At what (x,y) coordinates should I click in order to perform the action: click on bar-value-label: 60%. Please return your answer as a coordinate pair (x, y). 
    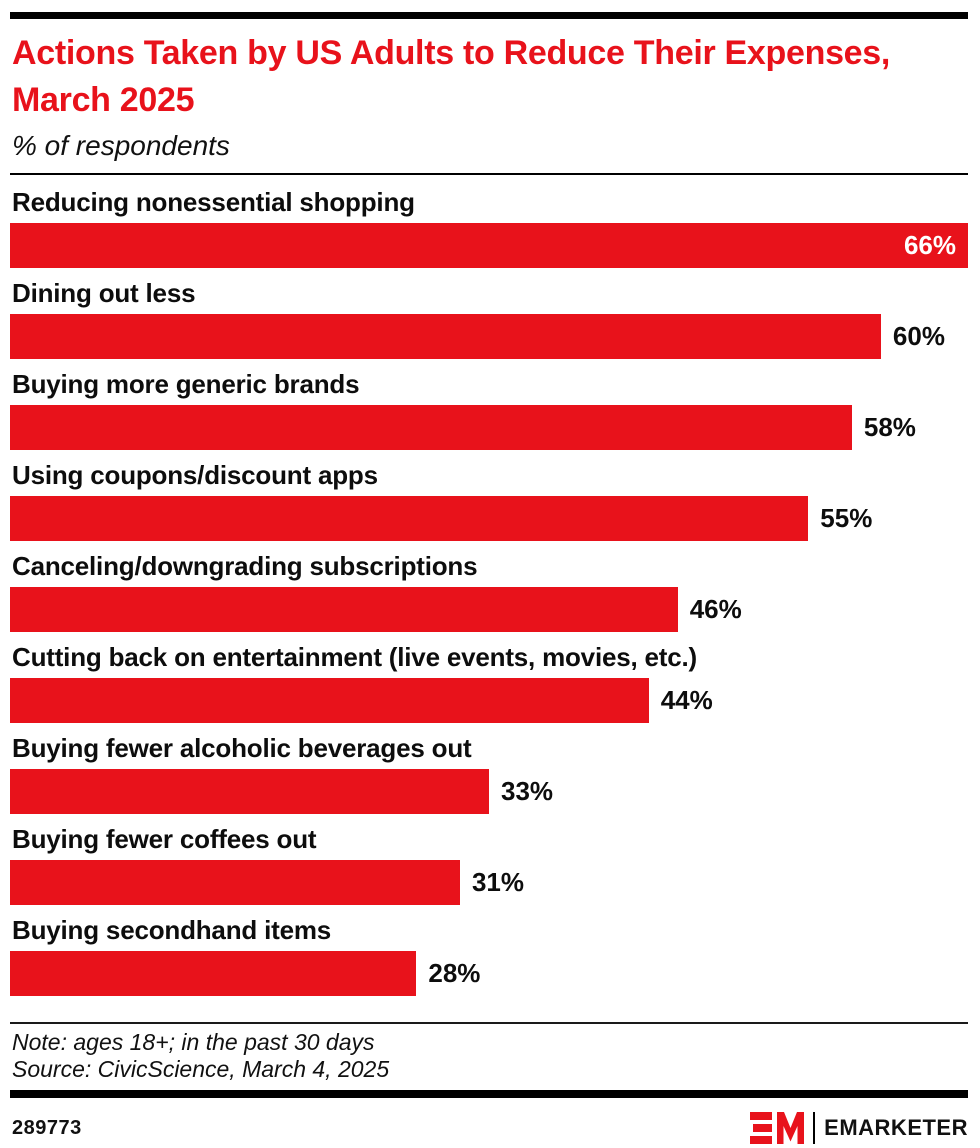
    Looking at the image, I should click on (918, 336).